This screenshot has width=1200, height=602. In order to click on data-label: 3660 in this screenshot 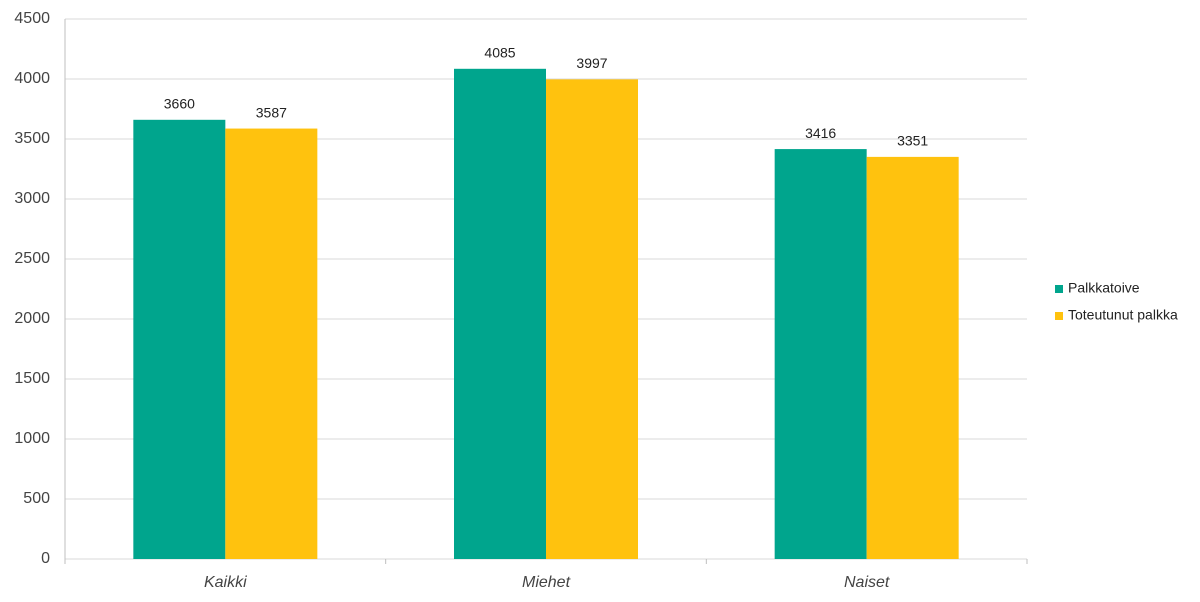, I will do `click(179, 104)`.